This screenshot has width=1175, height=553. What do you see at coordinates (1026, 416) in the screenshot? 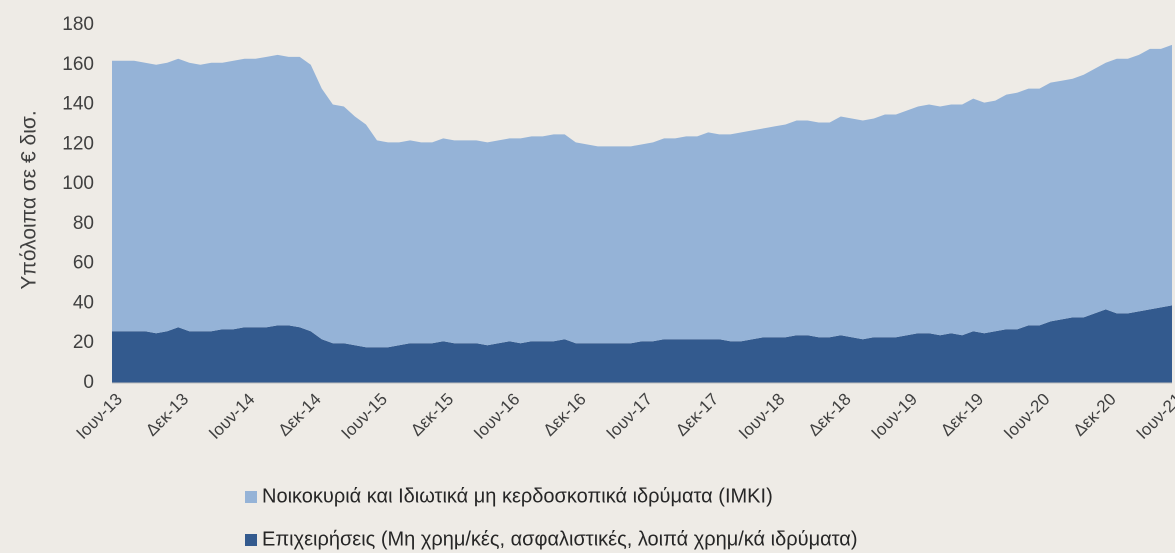
I see `x-tick-label: Ιουν-20` at bounding box center [1026, 416].